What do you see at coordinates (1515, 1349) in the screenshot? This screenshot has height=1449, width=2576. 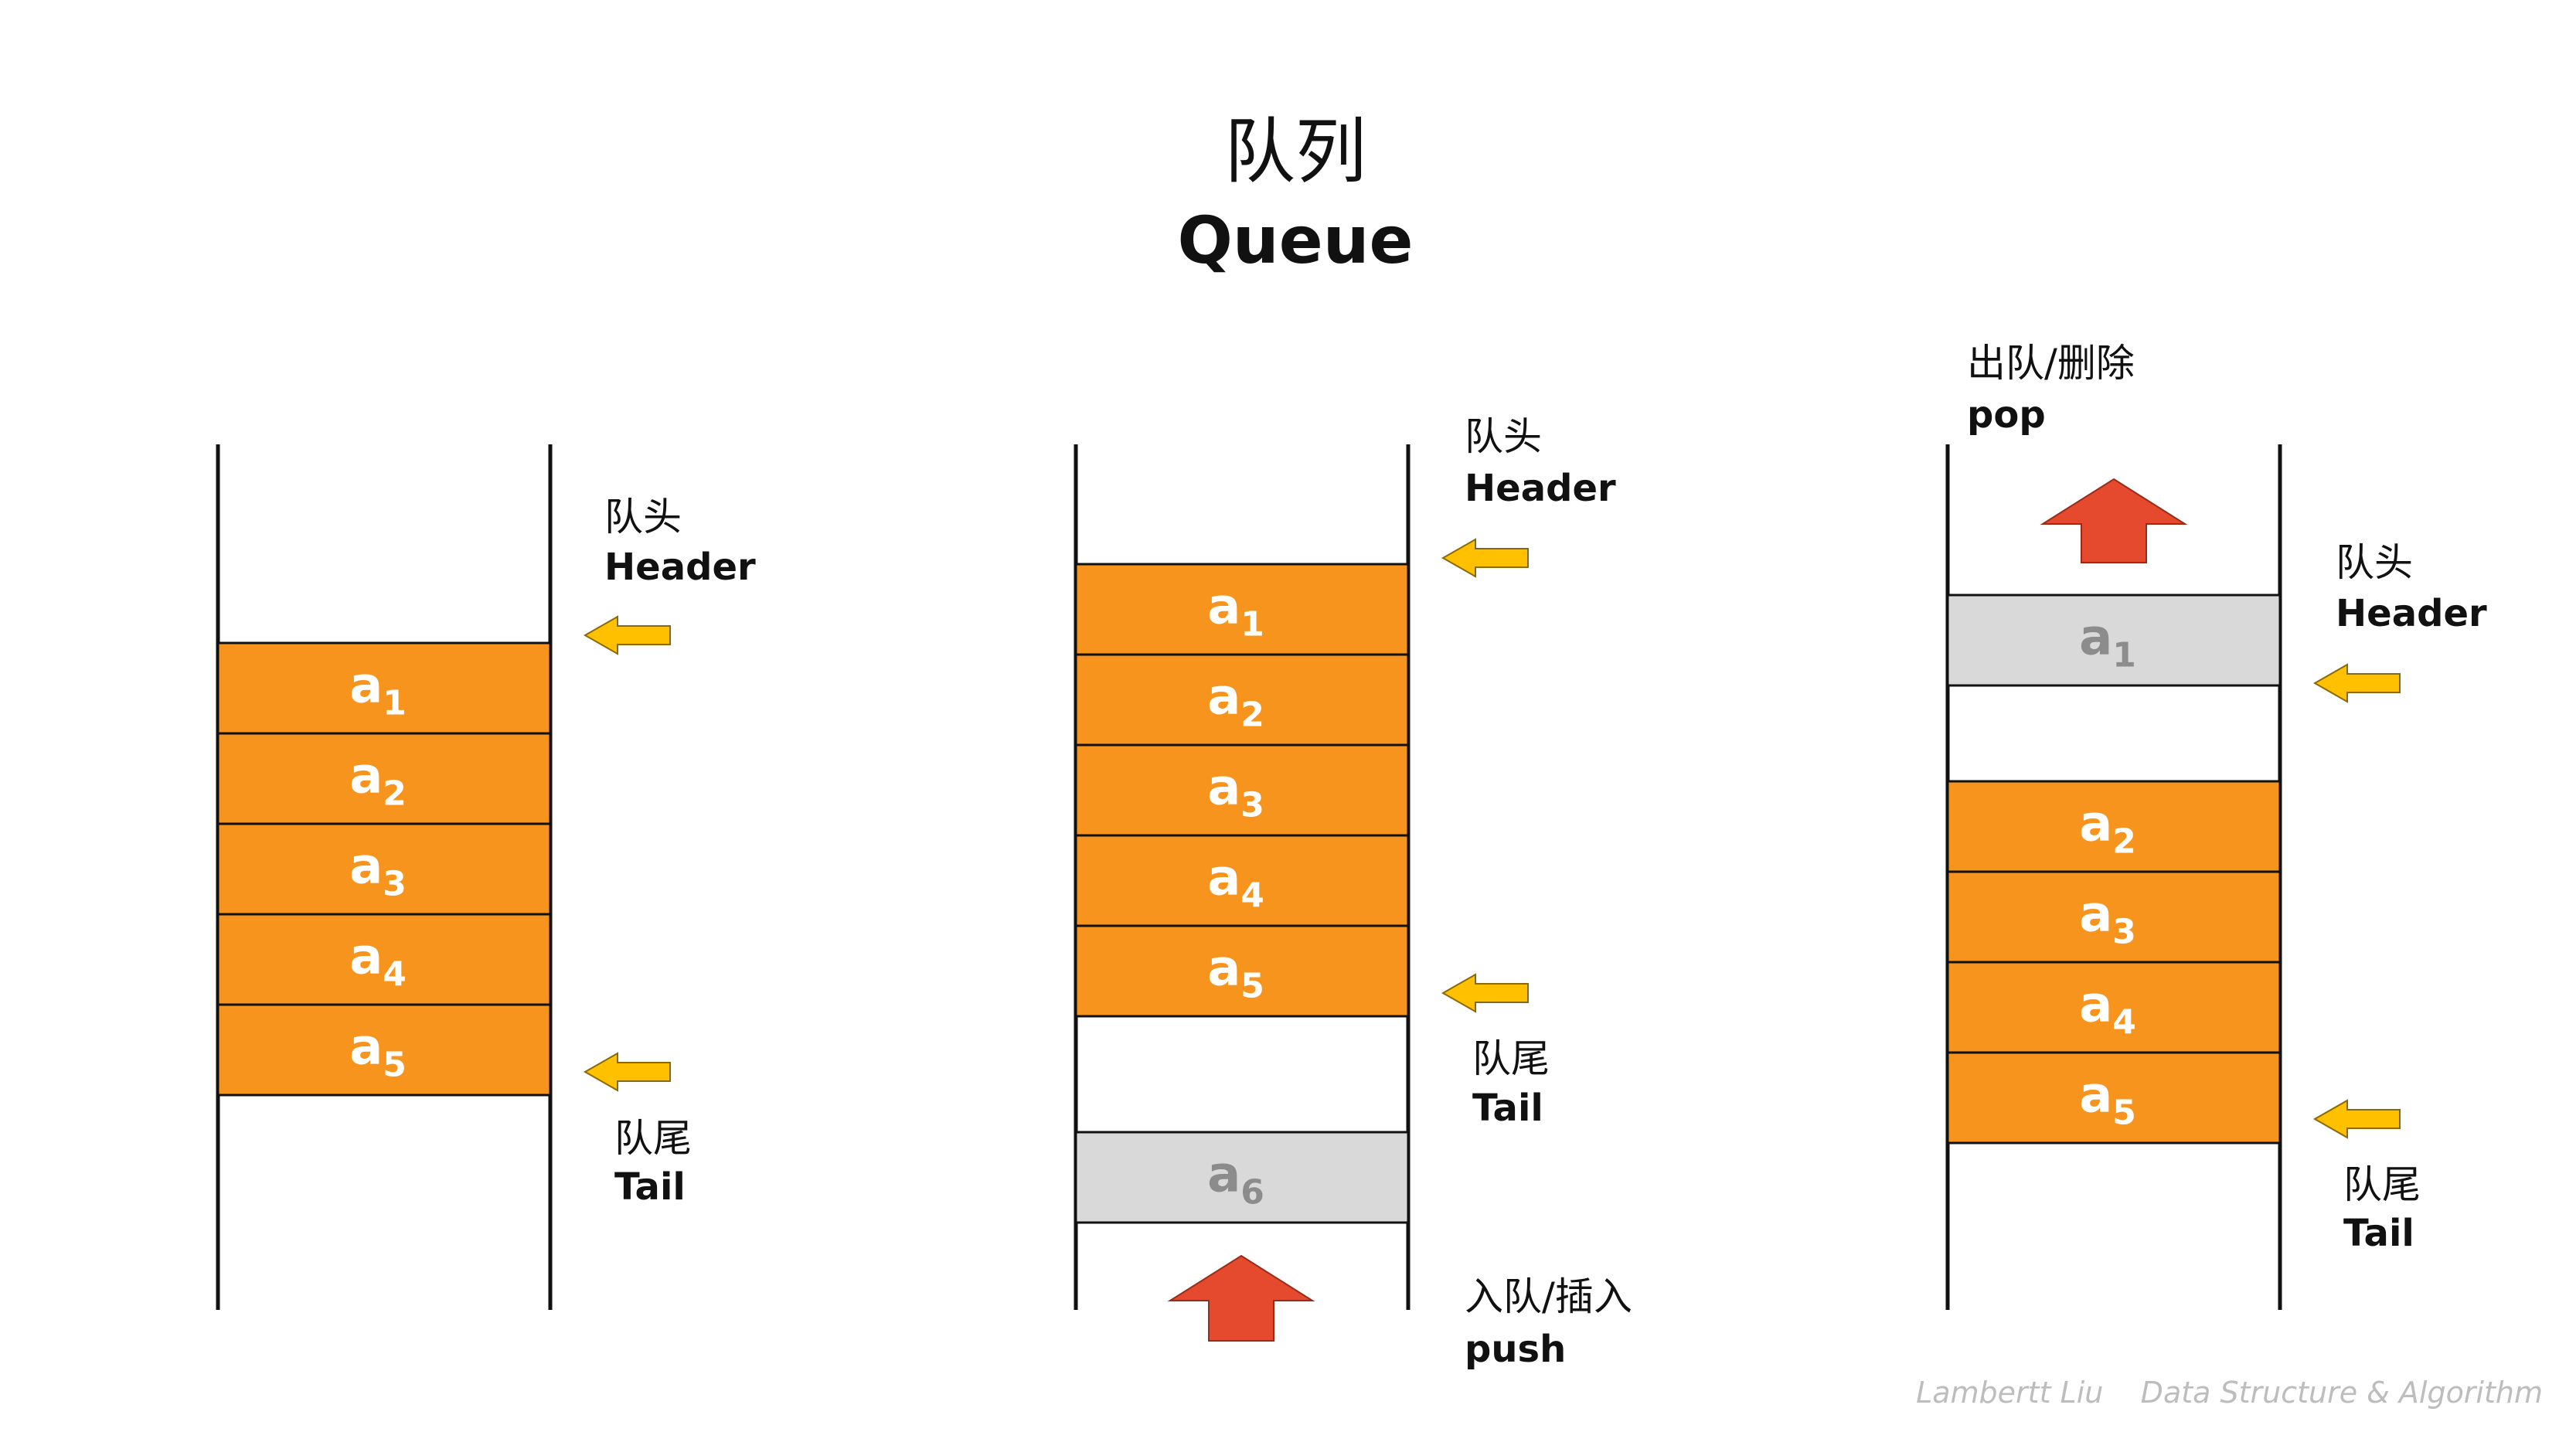 I see `action-label-en: push` at bounding box center [1515, 1349].